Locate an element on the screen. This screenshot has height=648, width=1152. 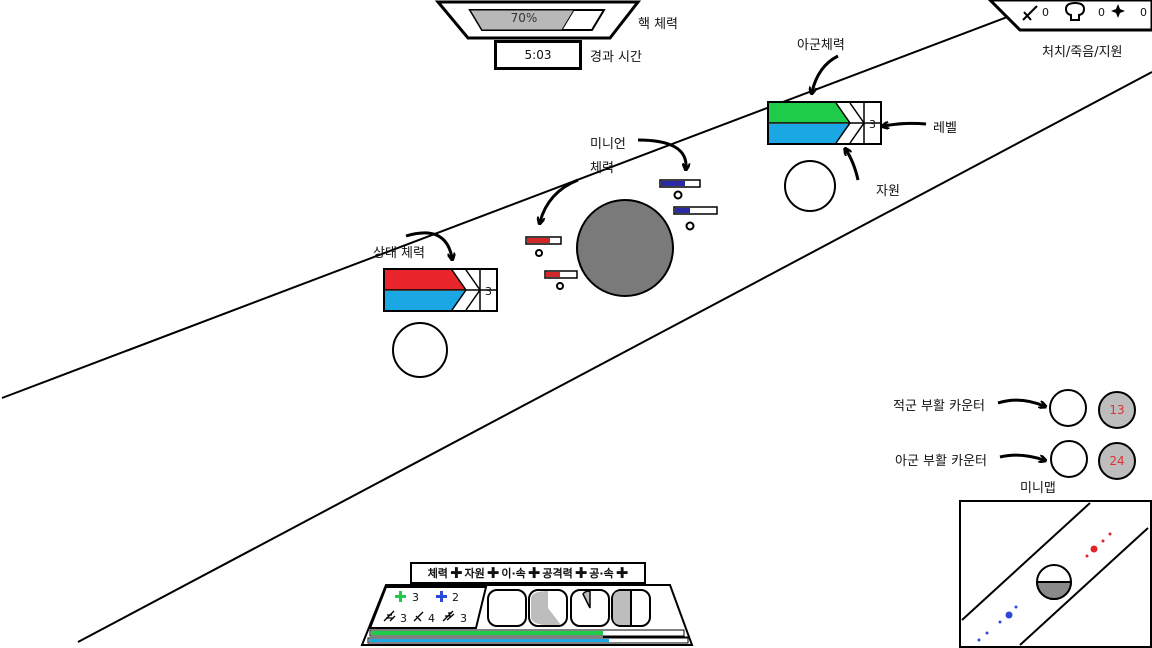
attack-icon is located at coordinates (418, 616).